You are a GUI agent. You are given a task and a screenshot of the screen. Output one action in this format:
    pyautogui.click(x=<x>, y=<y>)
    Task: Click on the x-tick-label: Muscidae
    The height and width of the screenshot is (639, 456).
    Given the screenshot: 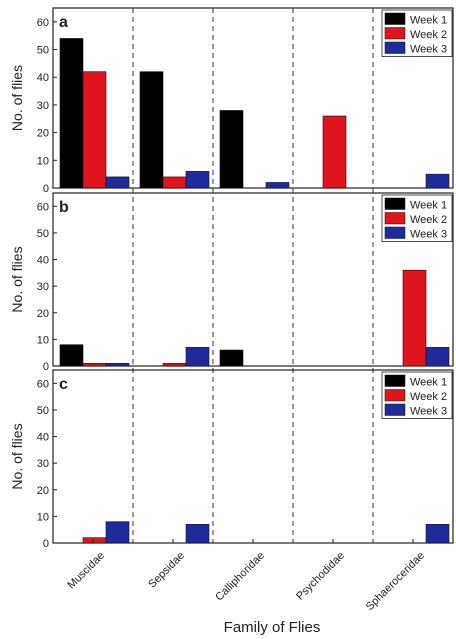 What is the action you would take?
    pyautogui.click(x=86, y=571)
    